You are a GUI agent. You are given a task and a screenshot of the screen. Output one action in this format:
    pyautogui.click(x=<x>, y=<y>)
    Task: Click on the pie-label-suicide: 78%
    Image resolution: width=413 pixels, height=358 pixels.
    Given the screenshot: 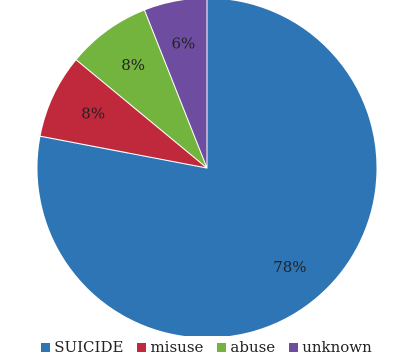 What is the action you would take?
    pyautogui.click(x=289, y=267)
    